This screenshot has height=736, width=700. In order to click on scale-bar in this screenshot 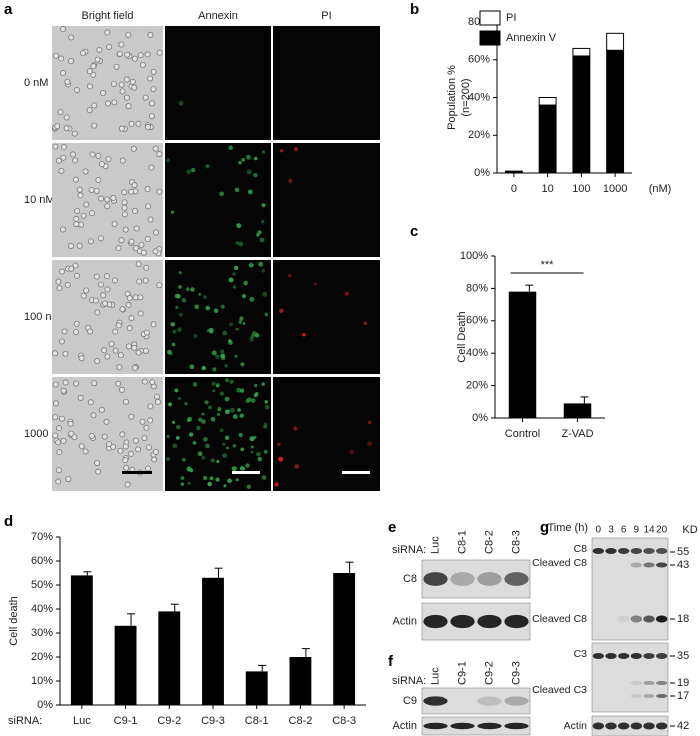, I will do `click(246, 472)`.